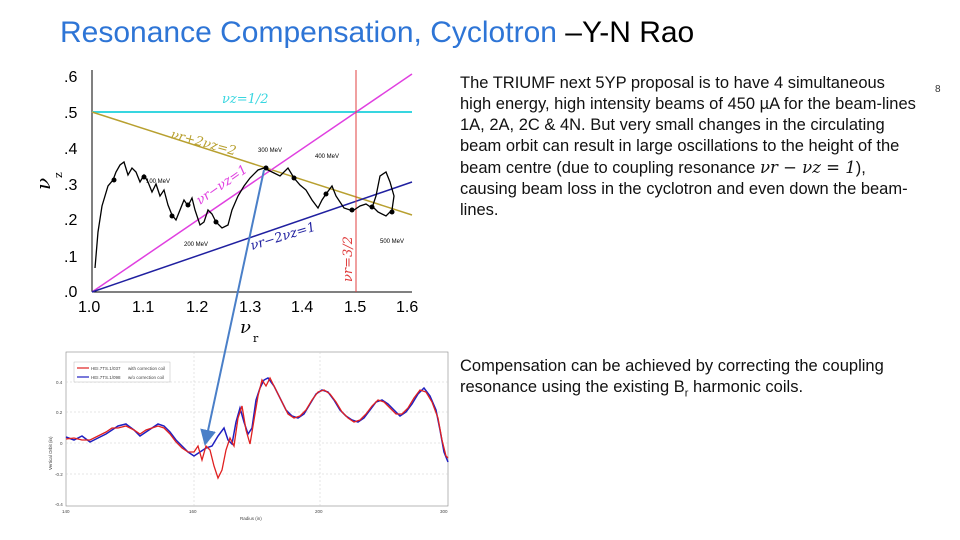 The width and height of the screenshot is (960, 540). I want to click on y-tick-0.2: .2, so click(70, 220).